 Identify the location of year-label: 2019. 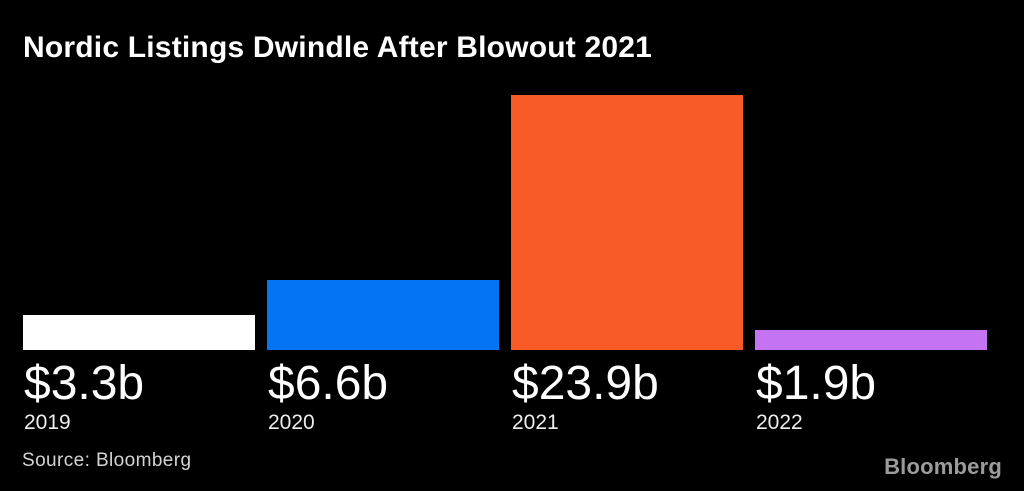
(47, 422).